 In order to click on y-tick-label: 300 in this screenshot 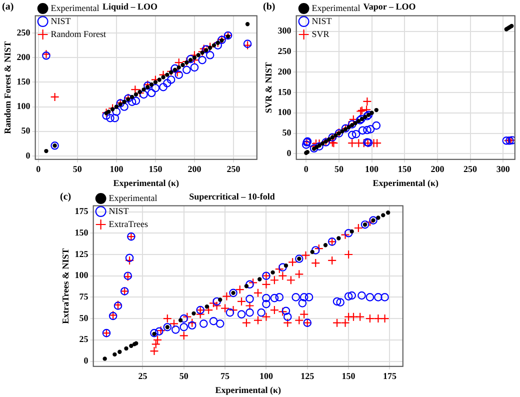, I will do `click(285, 31)`.